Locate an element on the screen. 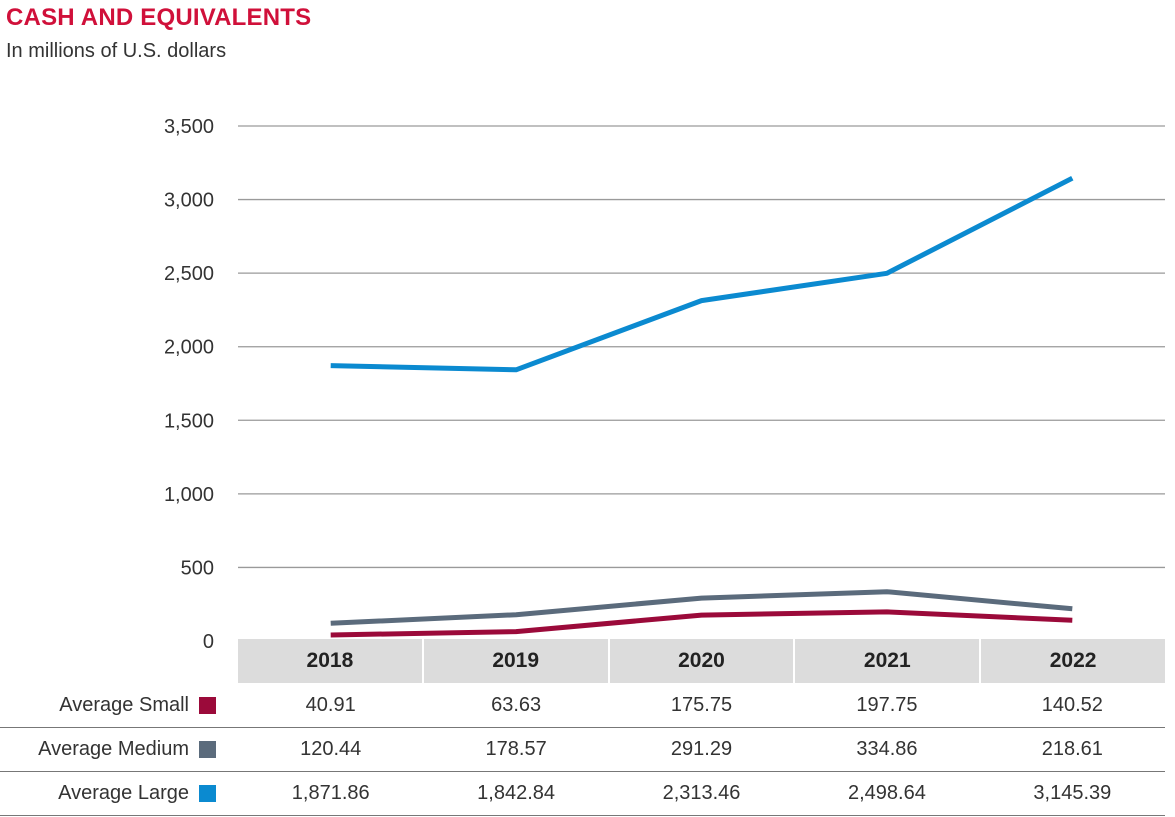 Image resolution: width=1175 pixels, height=817 pixels. y-tick-label: 0 is located at coordinates (208, 642).